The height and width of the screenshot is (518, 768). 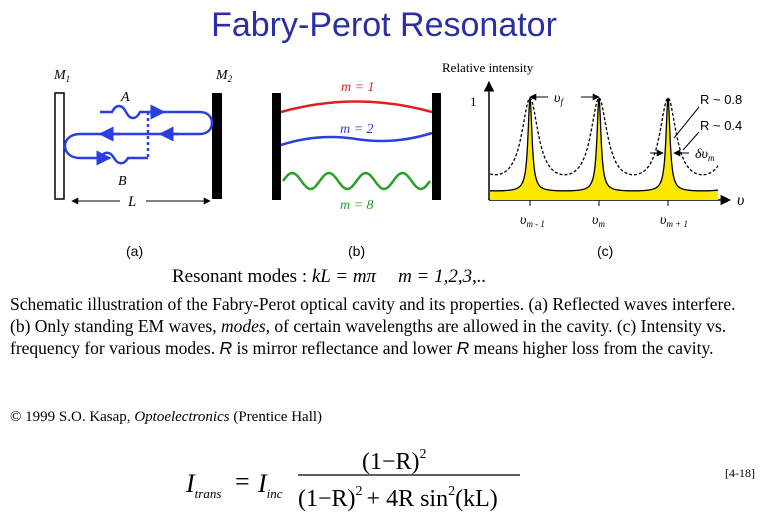 I want to click on tick-marks, so click(x=599, y=203).